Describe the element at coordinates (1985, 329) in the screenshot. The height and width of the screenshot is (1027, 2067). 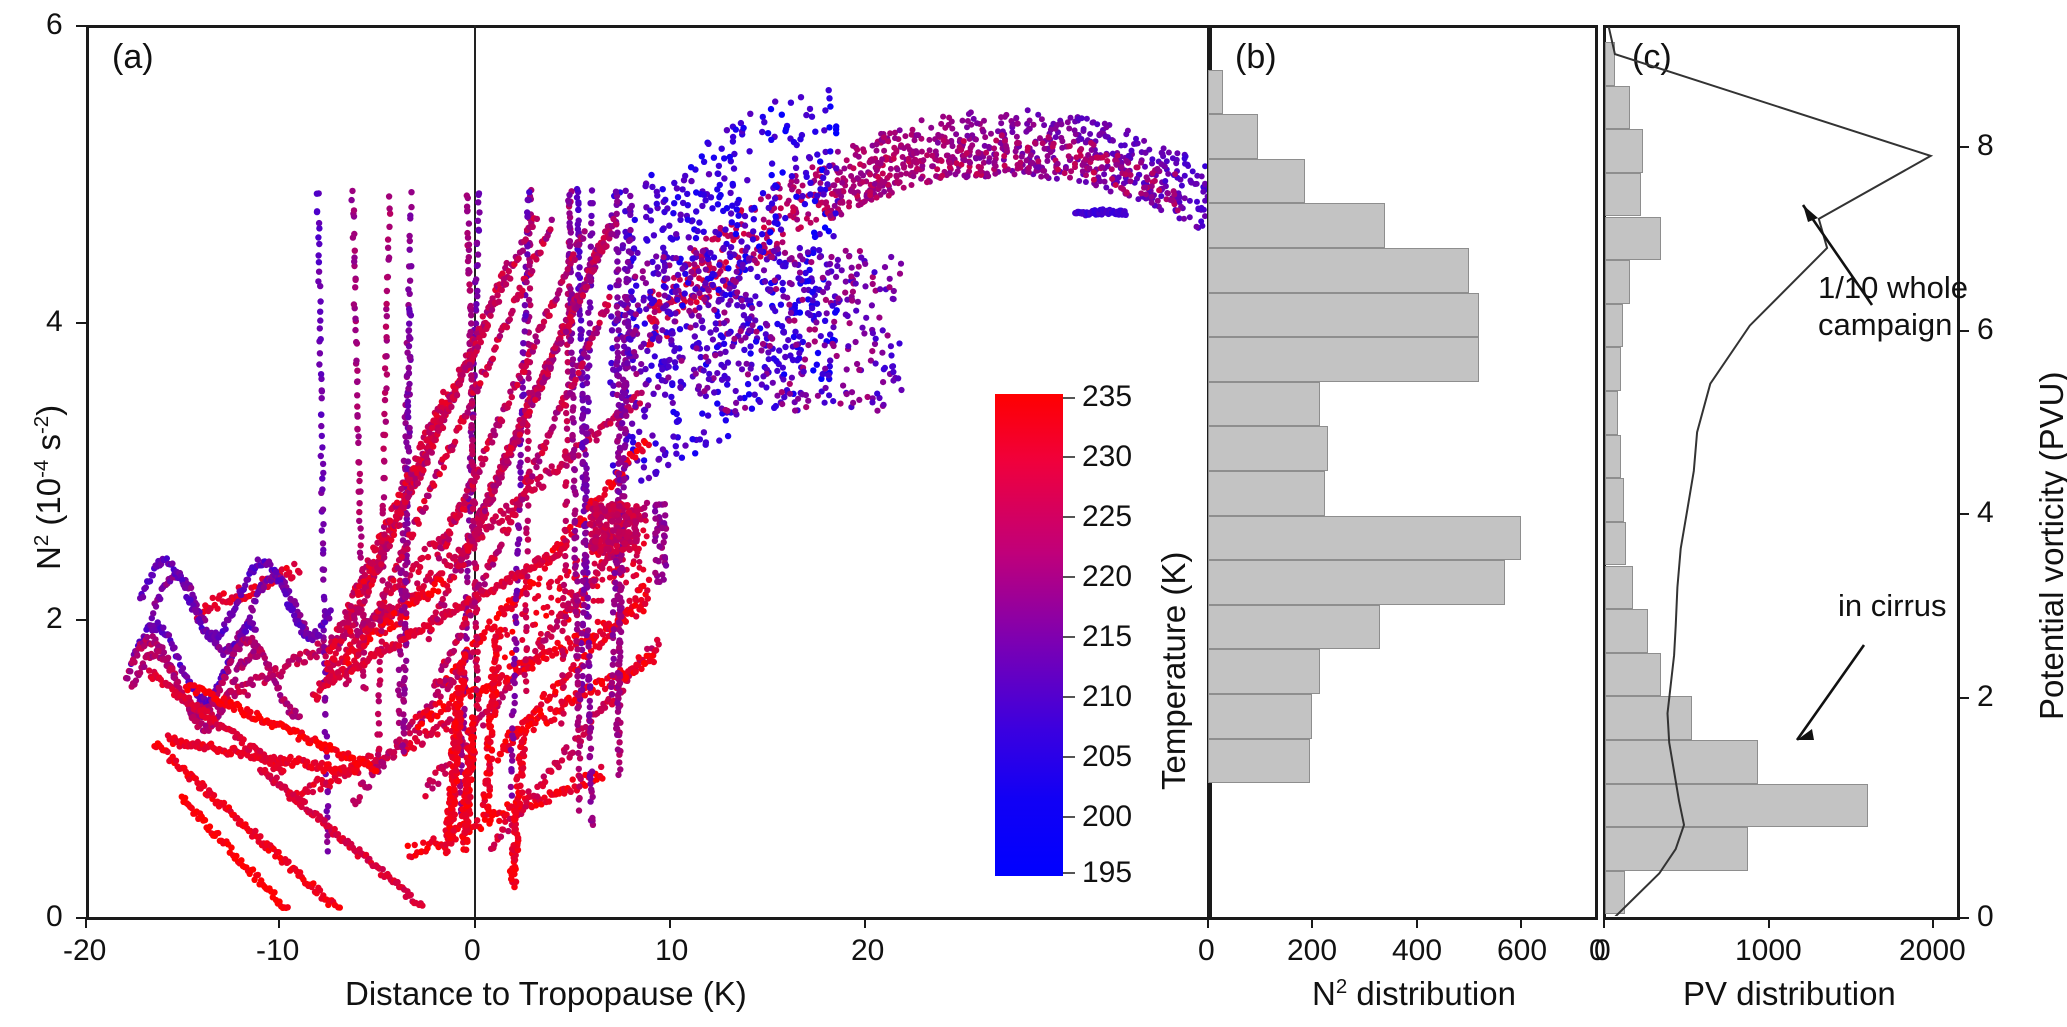
I see `panel-c-ytick-label: 6` at that location.